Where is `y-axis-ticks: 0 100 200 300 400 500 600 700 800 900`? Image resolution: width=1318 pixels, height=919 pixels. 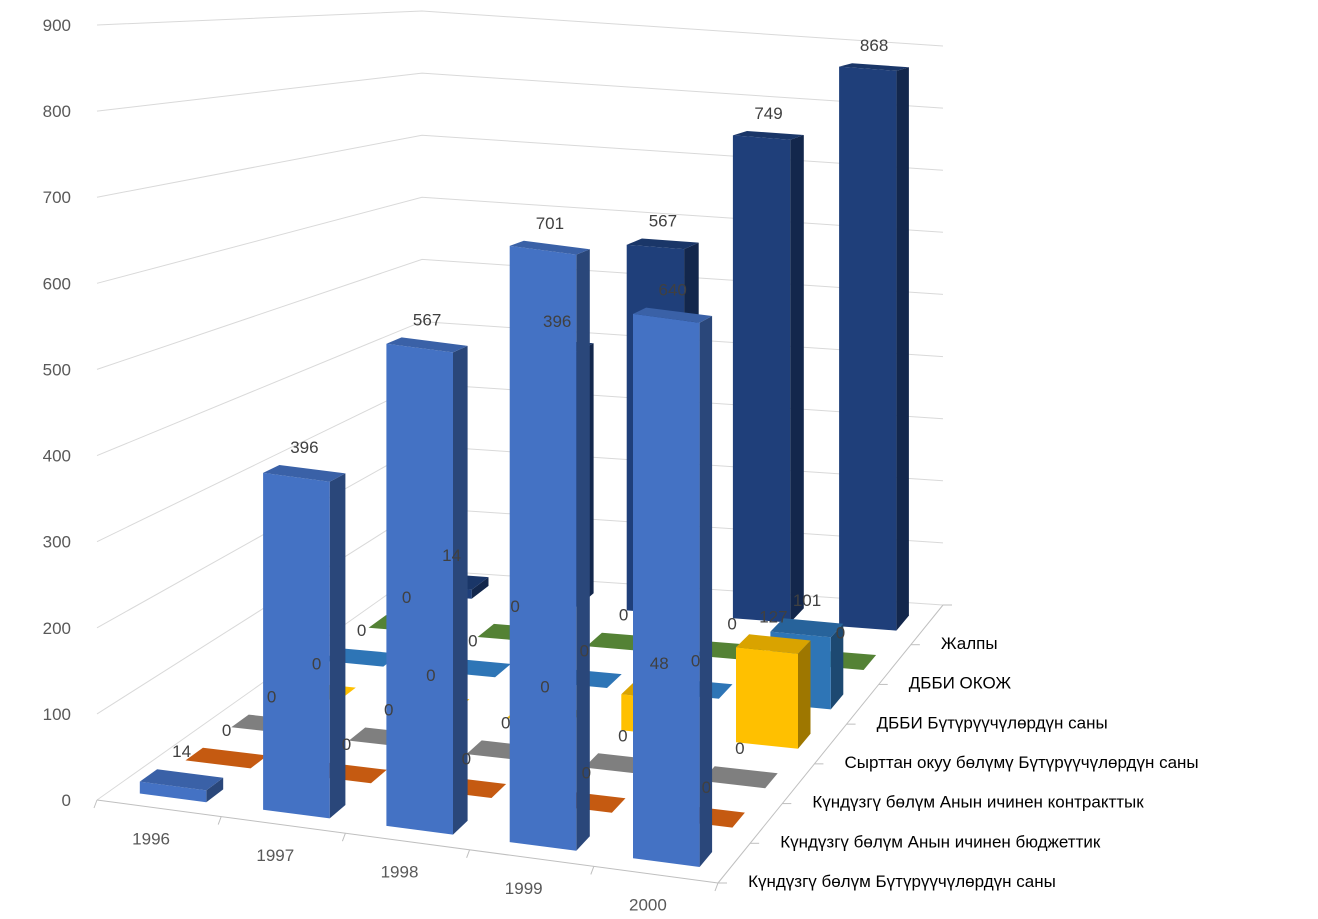 y-axis-ticks: 0 100 200 300 400 500 600 700 800 900 is located at coordinates (57, 413).